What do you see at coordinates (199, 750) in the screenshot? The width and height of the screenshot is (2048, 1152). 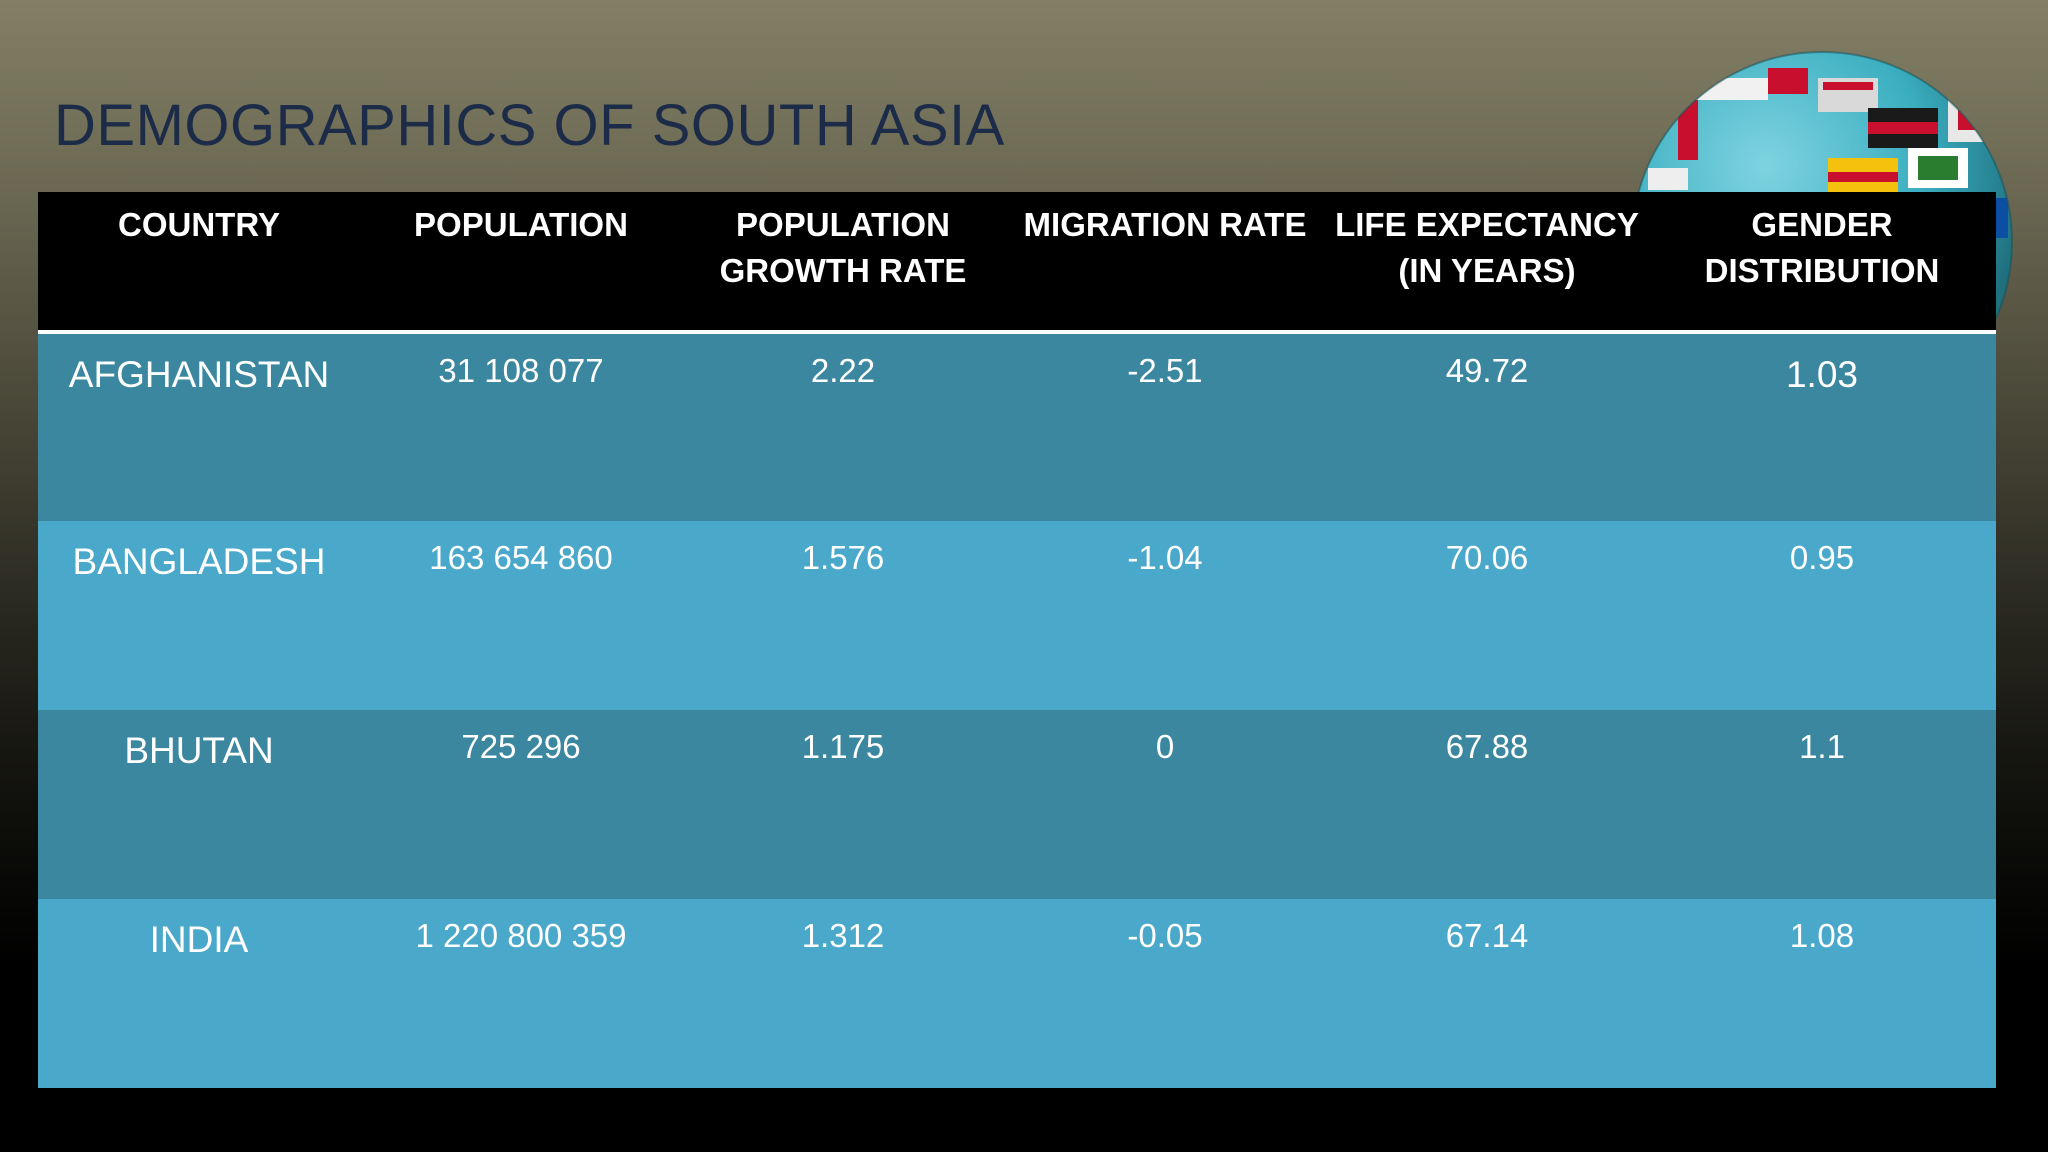 I see `country-cell: BHUTAN` at bounding box center [199, 750].